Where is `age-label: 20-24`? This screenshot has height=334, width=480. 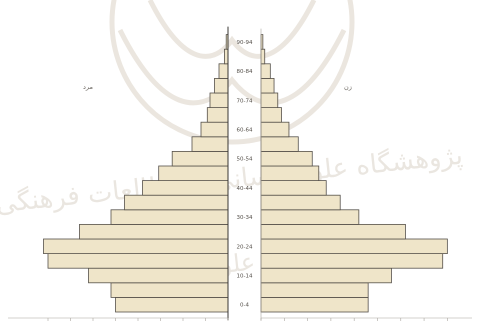 age-label: 20-24 is located at coordinates (245, 247).